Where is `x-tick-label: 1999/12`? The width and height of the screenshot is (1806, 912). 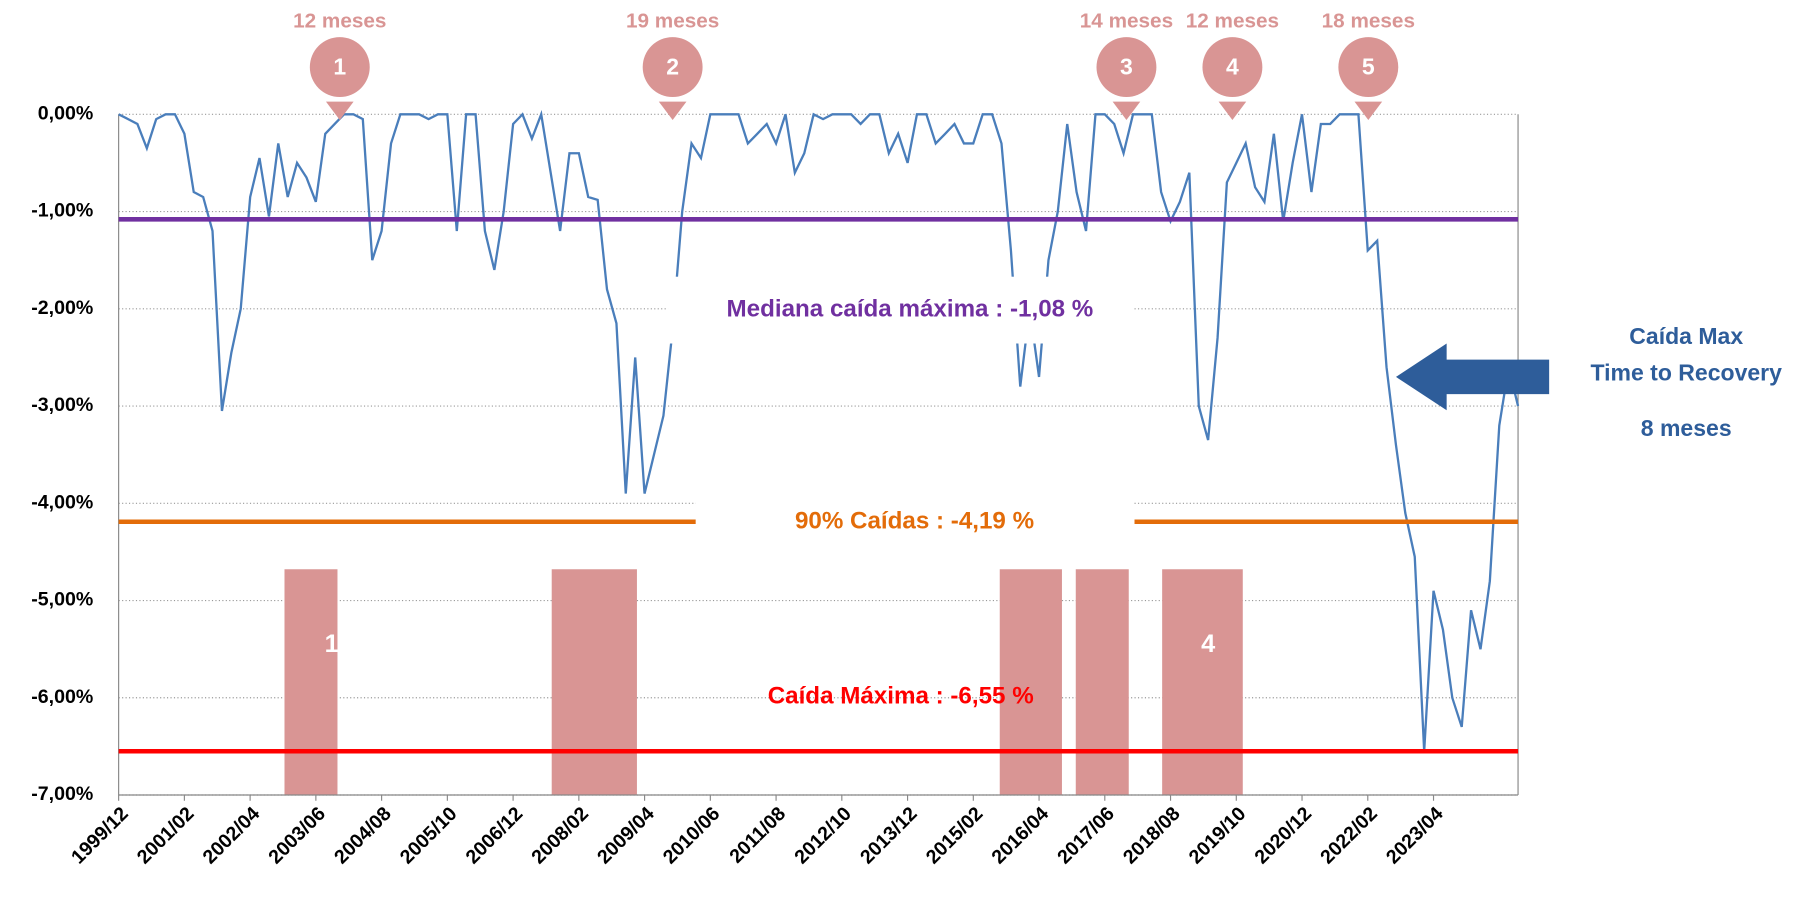 x-tick-label: 1999/12 is located at coordinates (100, 836).